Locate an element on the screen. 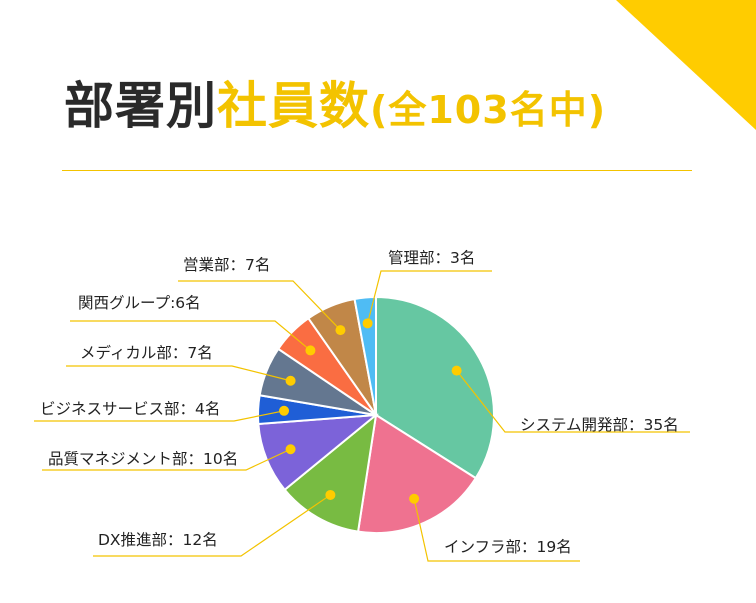 Image resolution: width=756 pixels, height=603 pixels. title-divider is located at coordinates (377, 170).